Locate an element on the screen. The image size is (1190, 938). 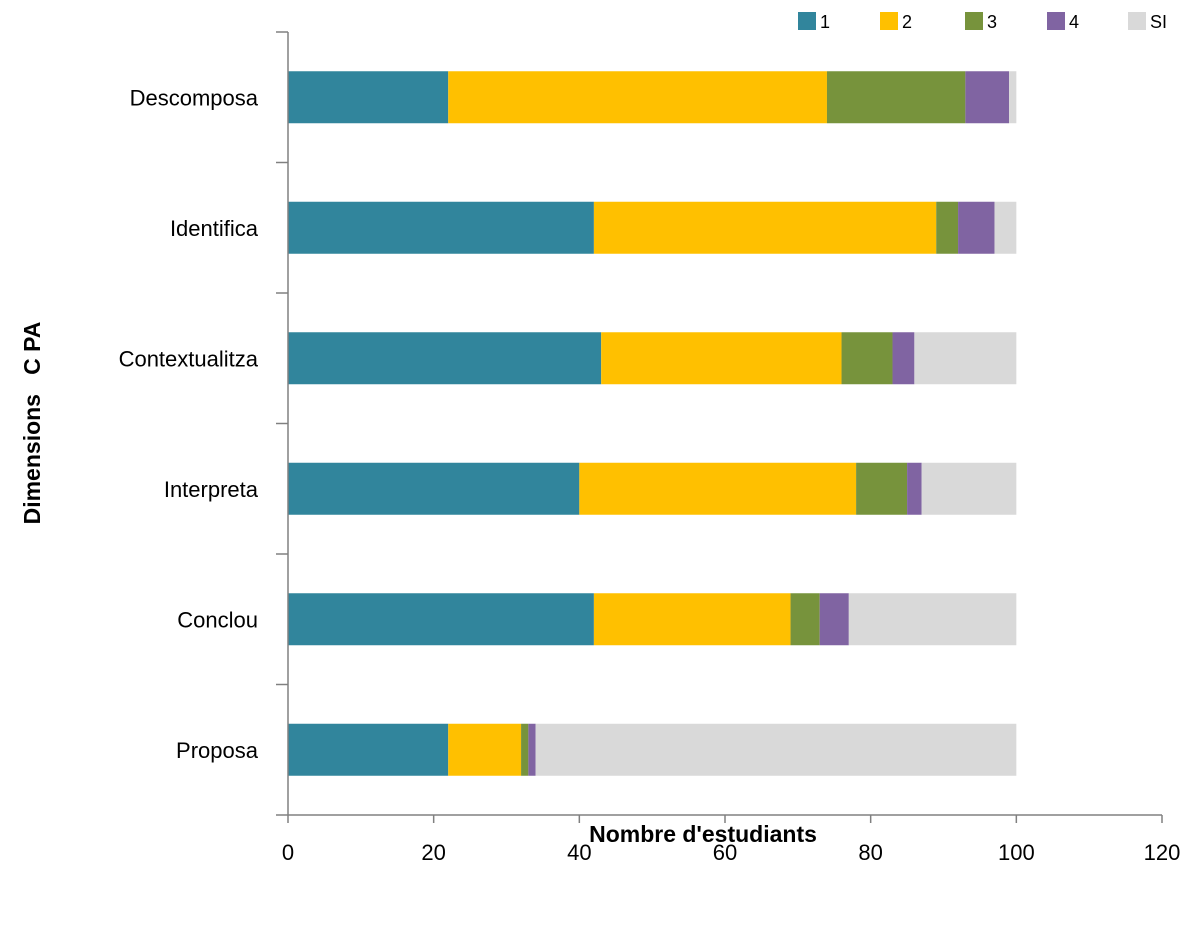
bar-segment-conclou-series-si is located at coordinates (932, 619).